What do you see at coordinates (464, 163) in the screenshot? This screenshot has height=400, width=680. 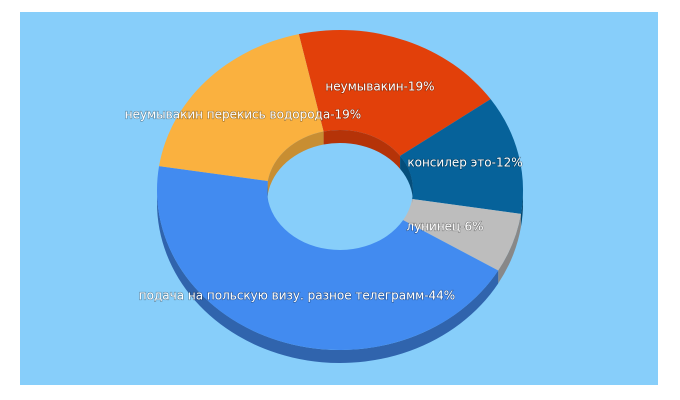 I see `slice-label: консилер это-12%` at bounding box center [464, 163].